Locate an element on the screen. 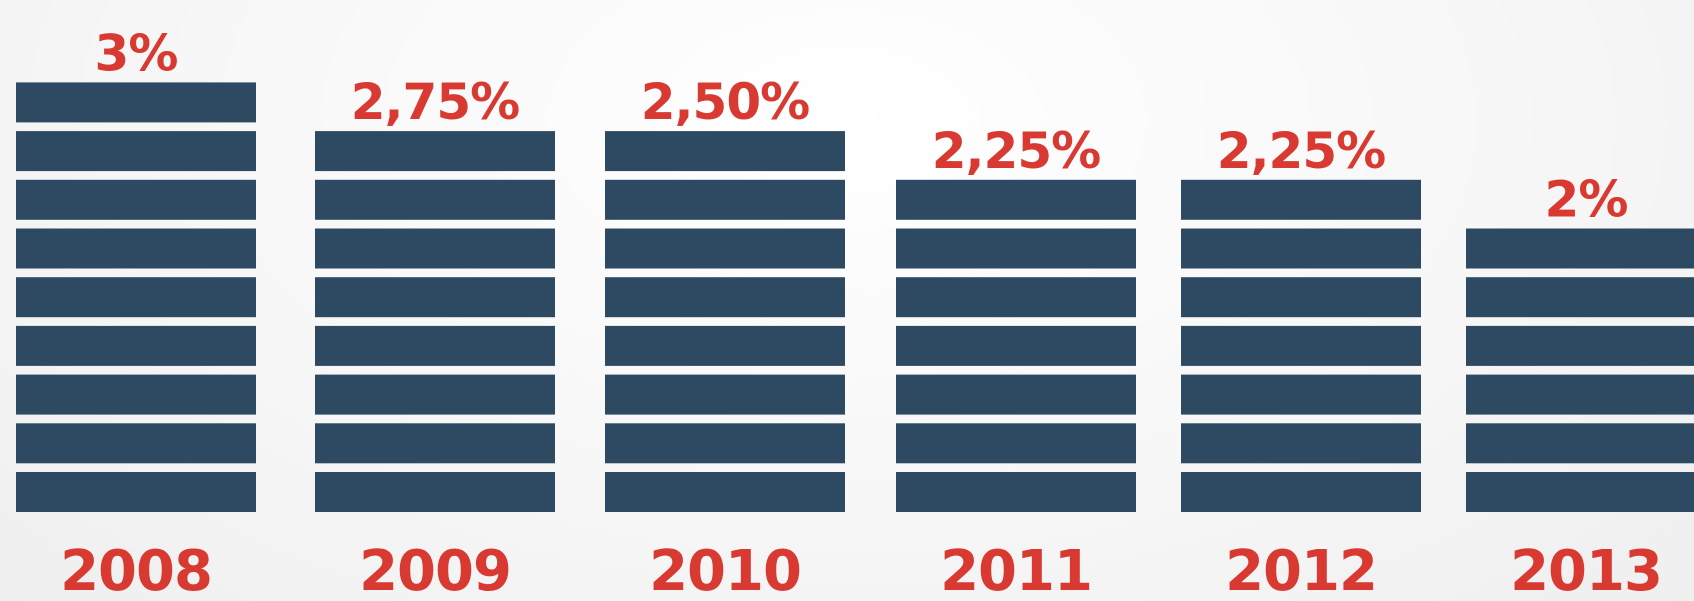  x-tick-label-2012: 2012 is located at coordinates (1301, 570).